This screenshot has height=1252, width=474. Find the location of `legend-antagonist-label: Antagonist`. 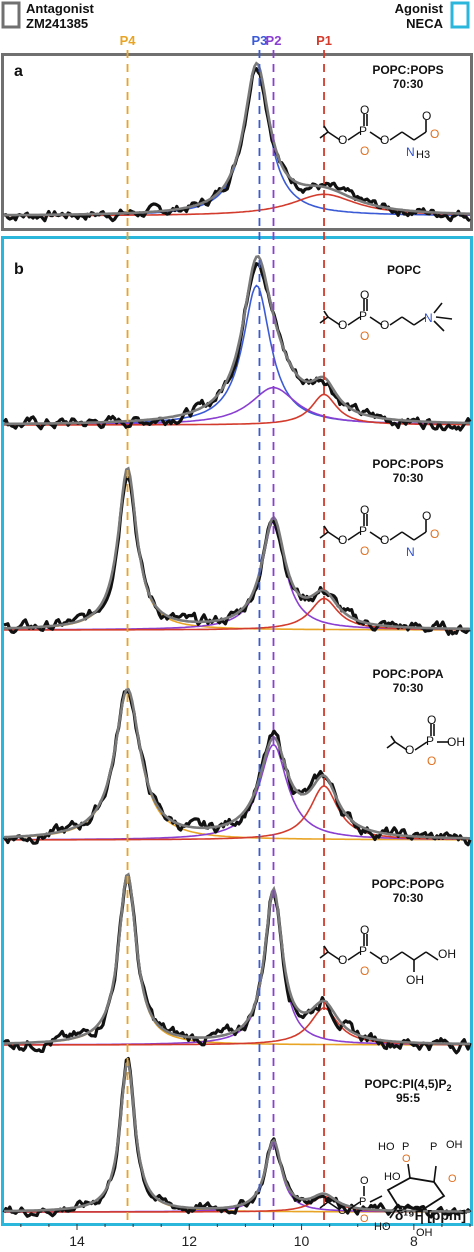

legend-antagonist-label: Antagonist is located at coordinates (60, 8).